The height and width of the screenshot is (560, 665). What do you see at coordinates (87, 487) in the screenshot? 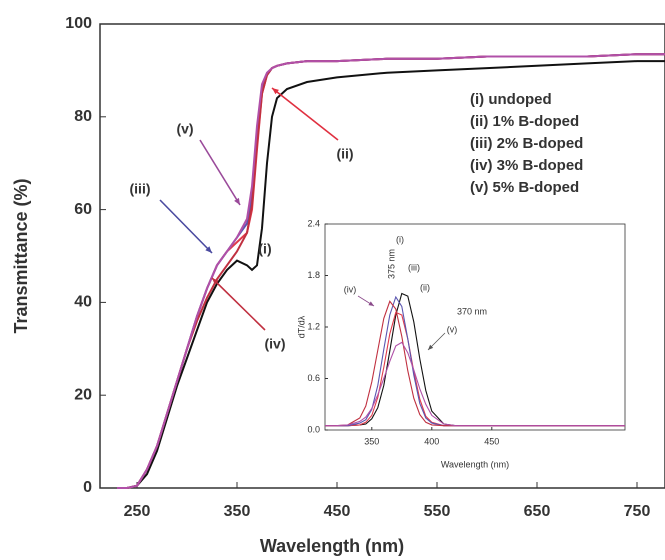
I see `y-tick-label: 0` at bounding box center [87, 487].